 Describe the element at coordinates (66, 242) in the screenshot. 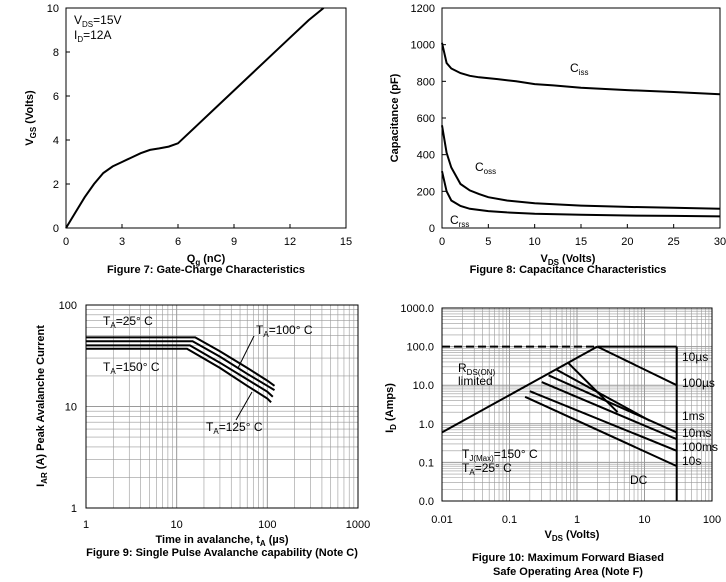

I see `fig7-x-tick-label: 0` at that location.